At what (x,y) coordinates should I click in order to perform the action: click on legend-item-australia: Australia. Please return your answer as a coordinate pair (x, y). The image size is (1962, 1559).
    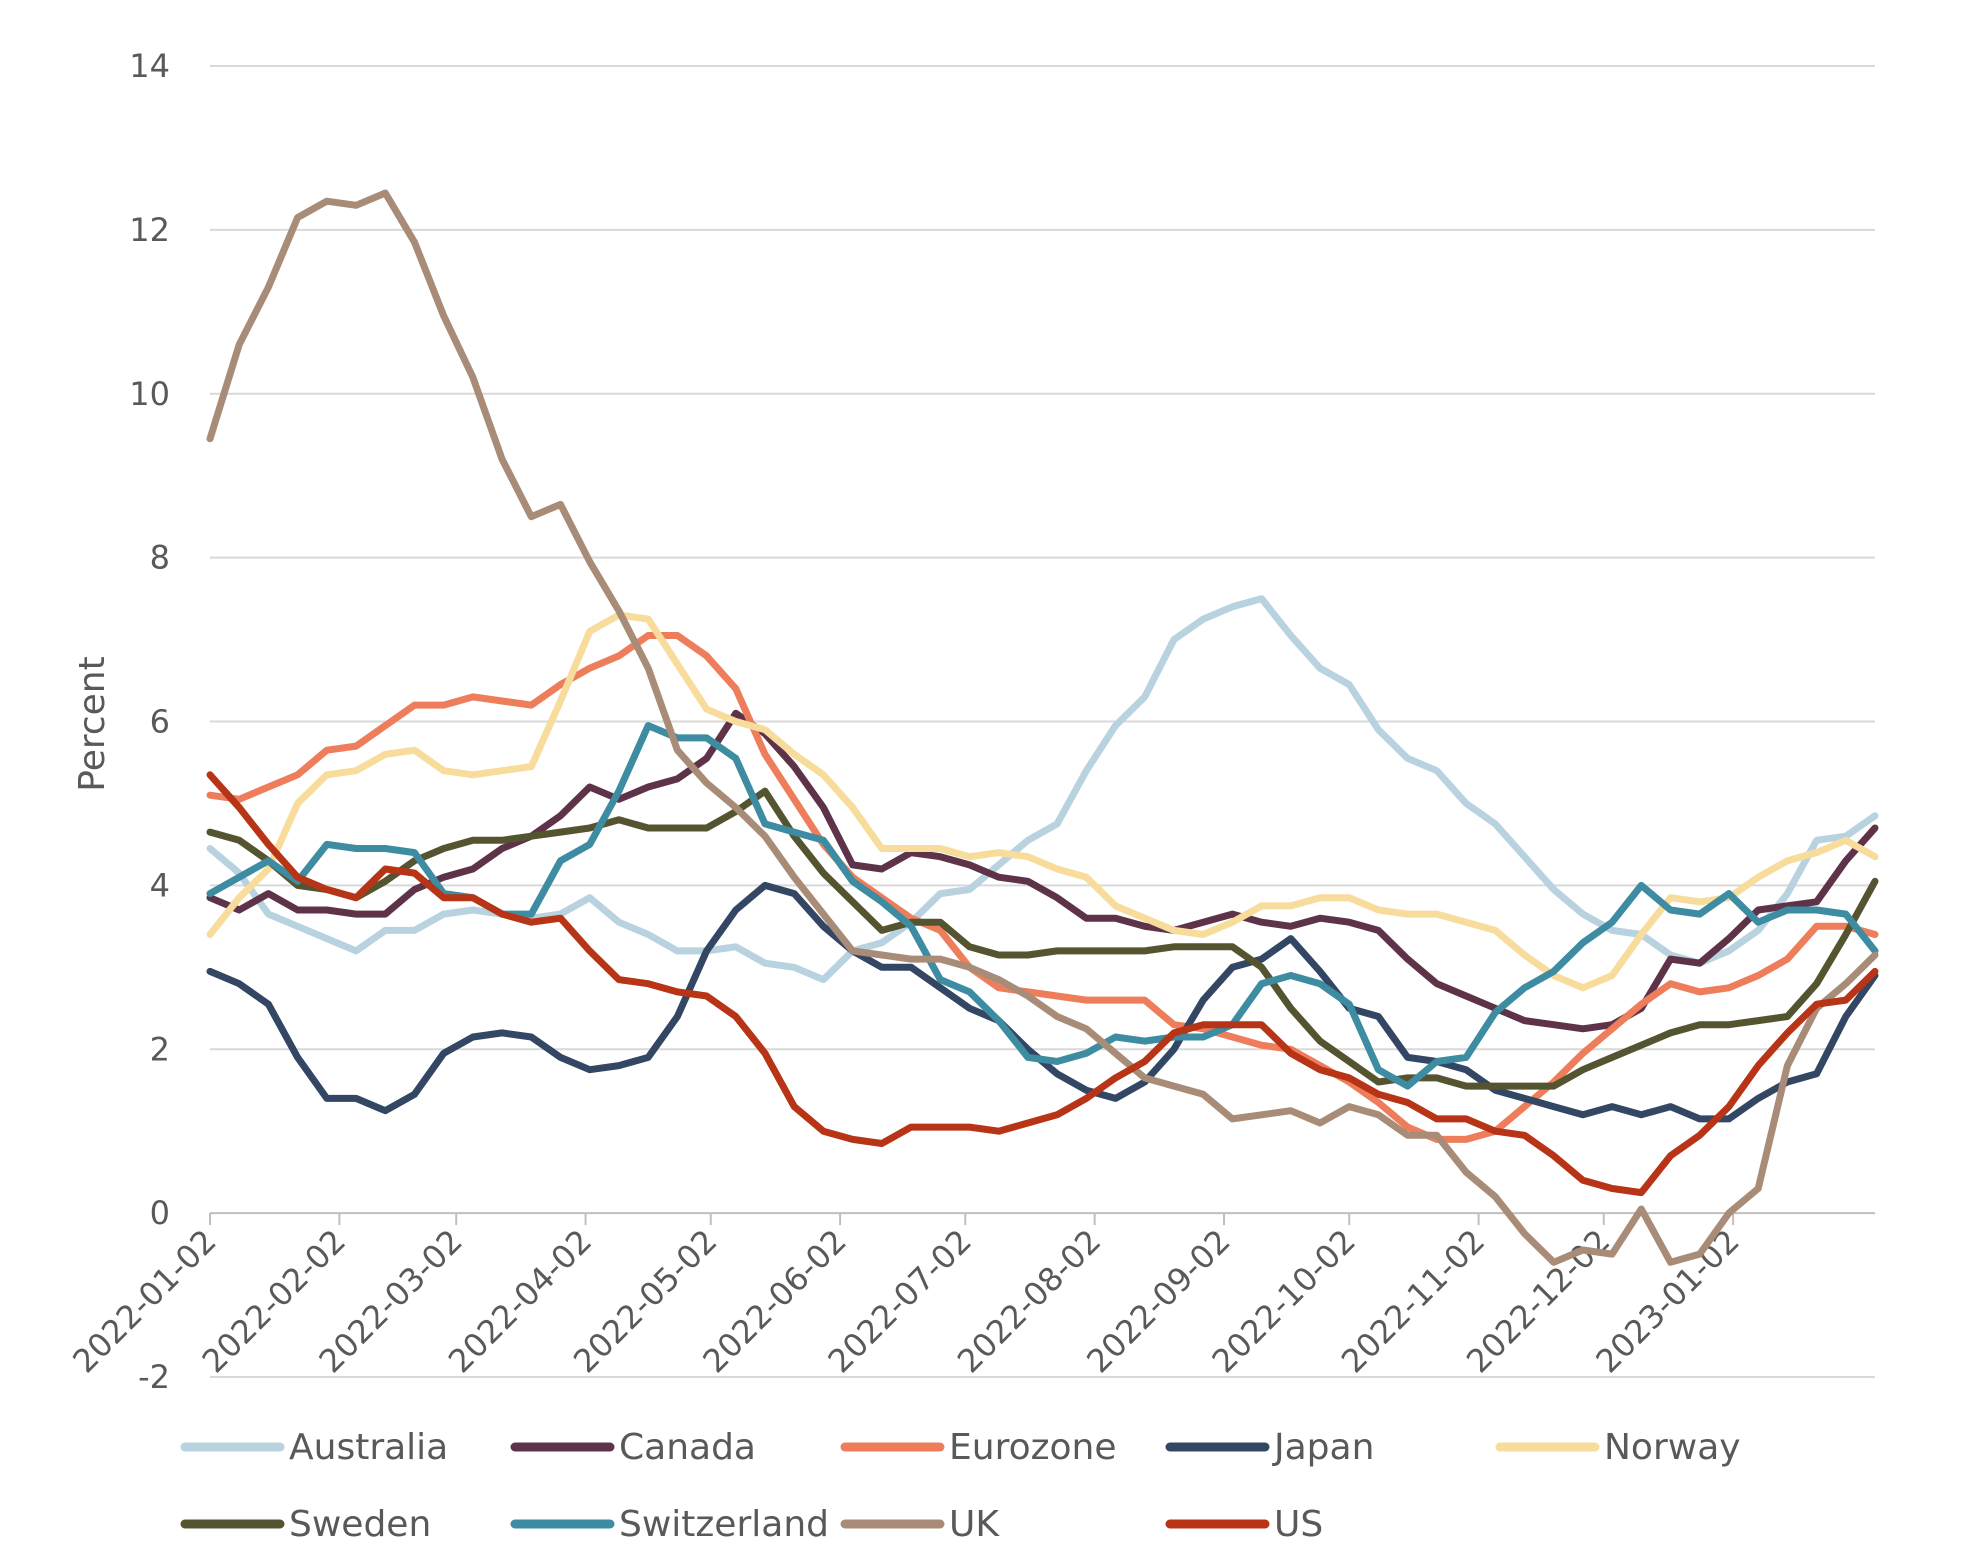
    Looking at the image, I should click on (314, 1447).